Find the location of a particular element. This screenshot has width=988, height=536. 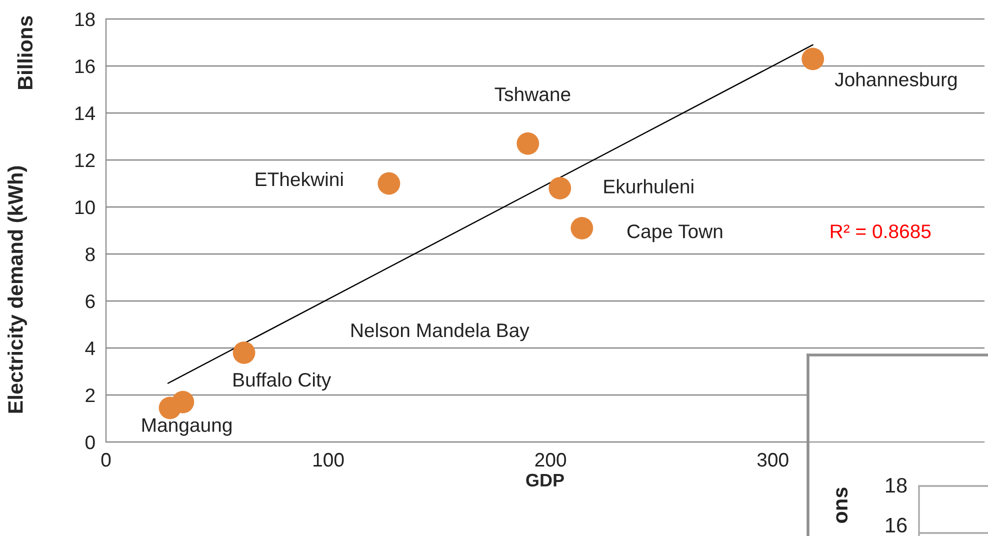

y-tick-label: 8 is located at coordinates (90, 254).